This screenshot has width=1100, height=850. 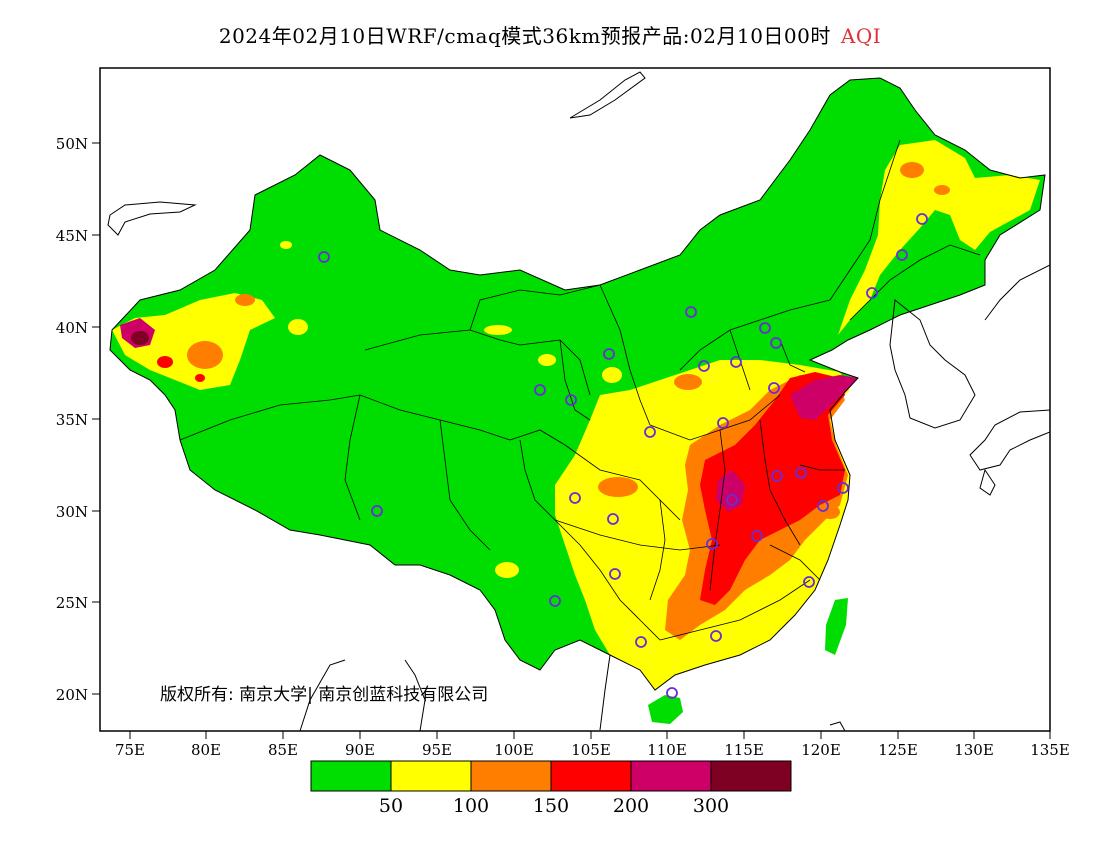 I want to click on lon-label: 115E, so click(x=744, y=750).